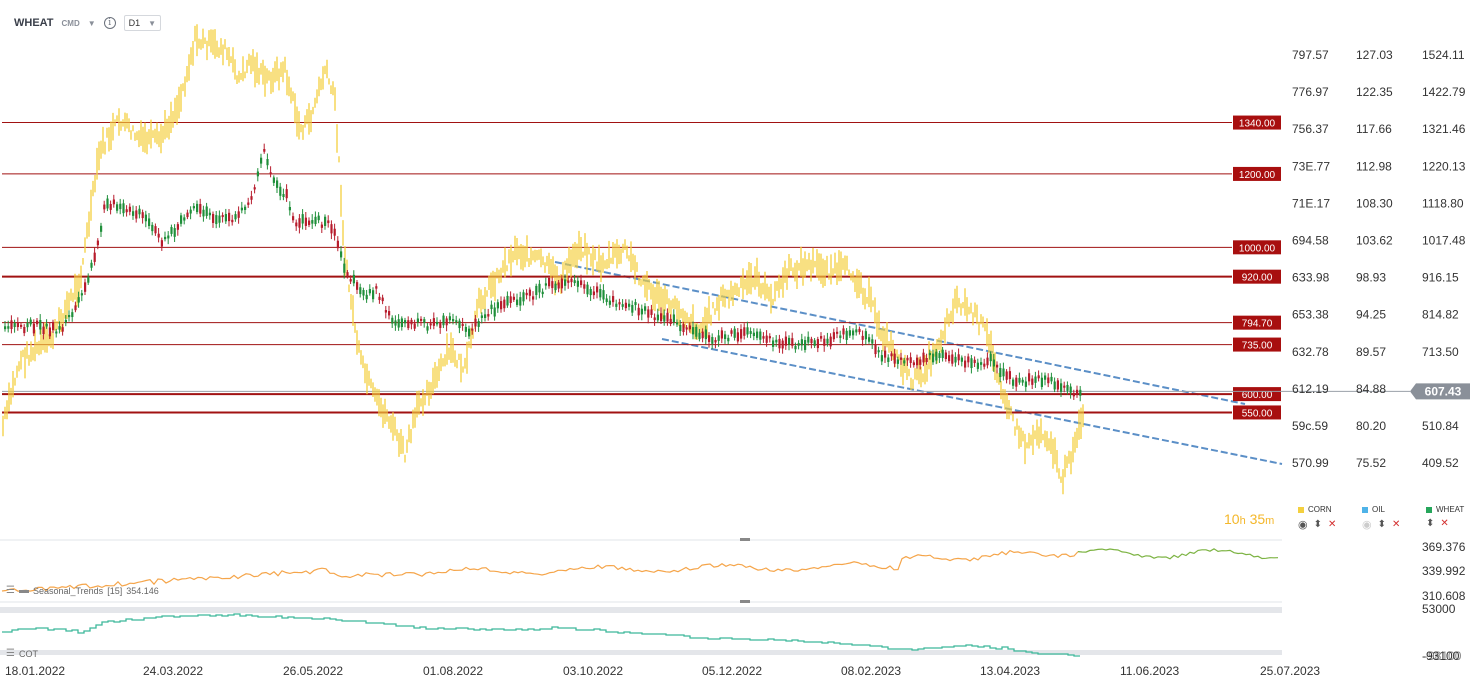  Describe the element at coordinates (35, 671) in the screenshot. I see `x-axis-label: 18.01.2022` at that location.